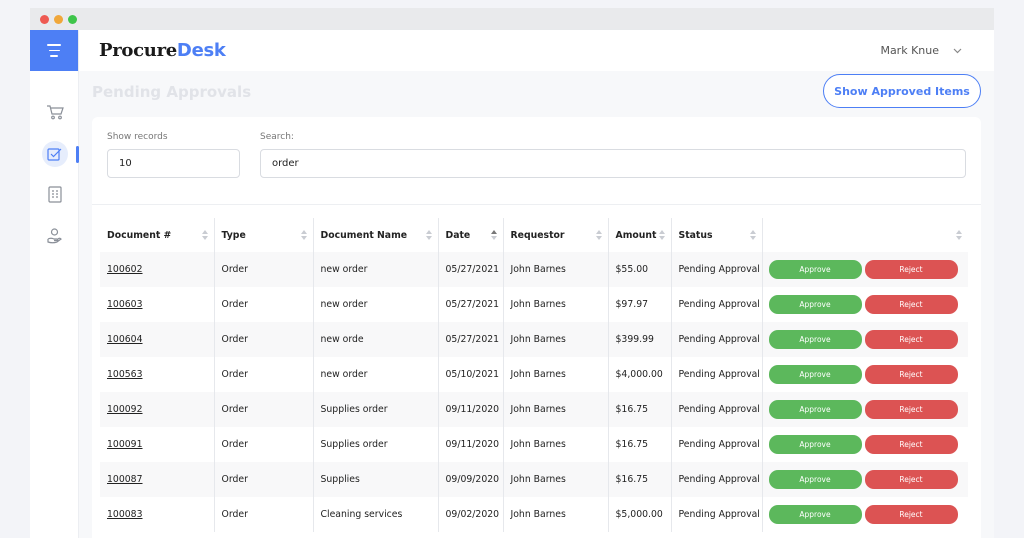  I want to click on search-input: order, so click(613, 163).